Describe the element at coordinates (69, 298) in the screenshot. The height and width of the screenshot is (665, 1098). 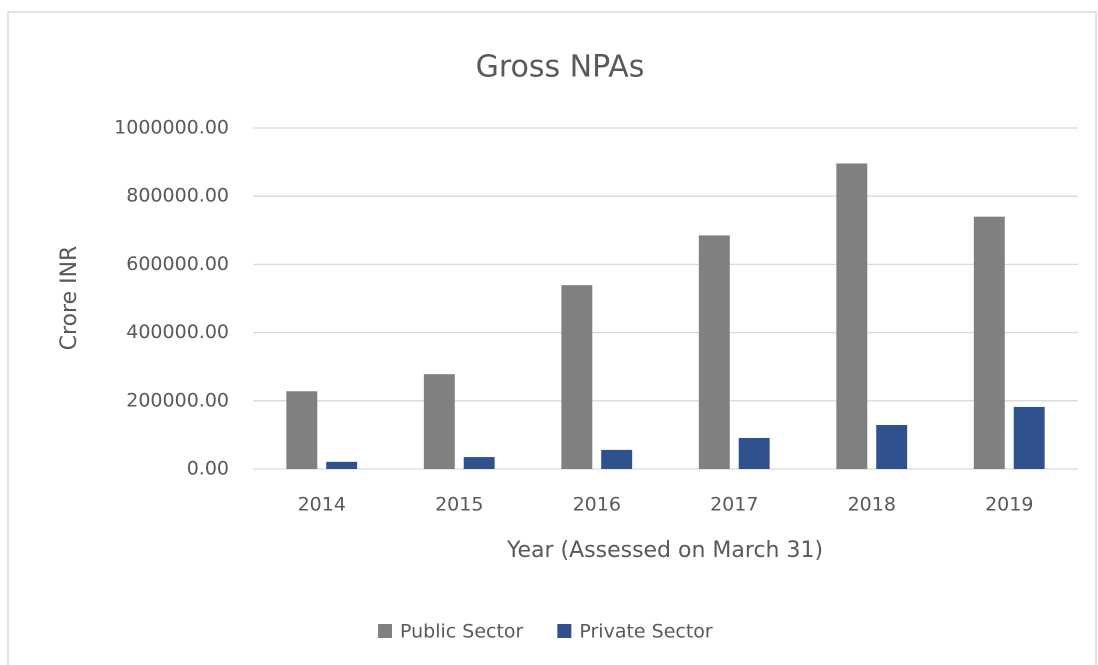
I see `y-axis-label: Crore INR` at that location.